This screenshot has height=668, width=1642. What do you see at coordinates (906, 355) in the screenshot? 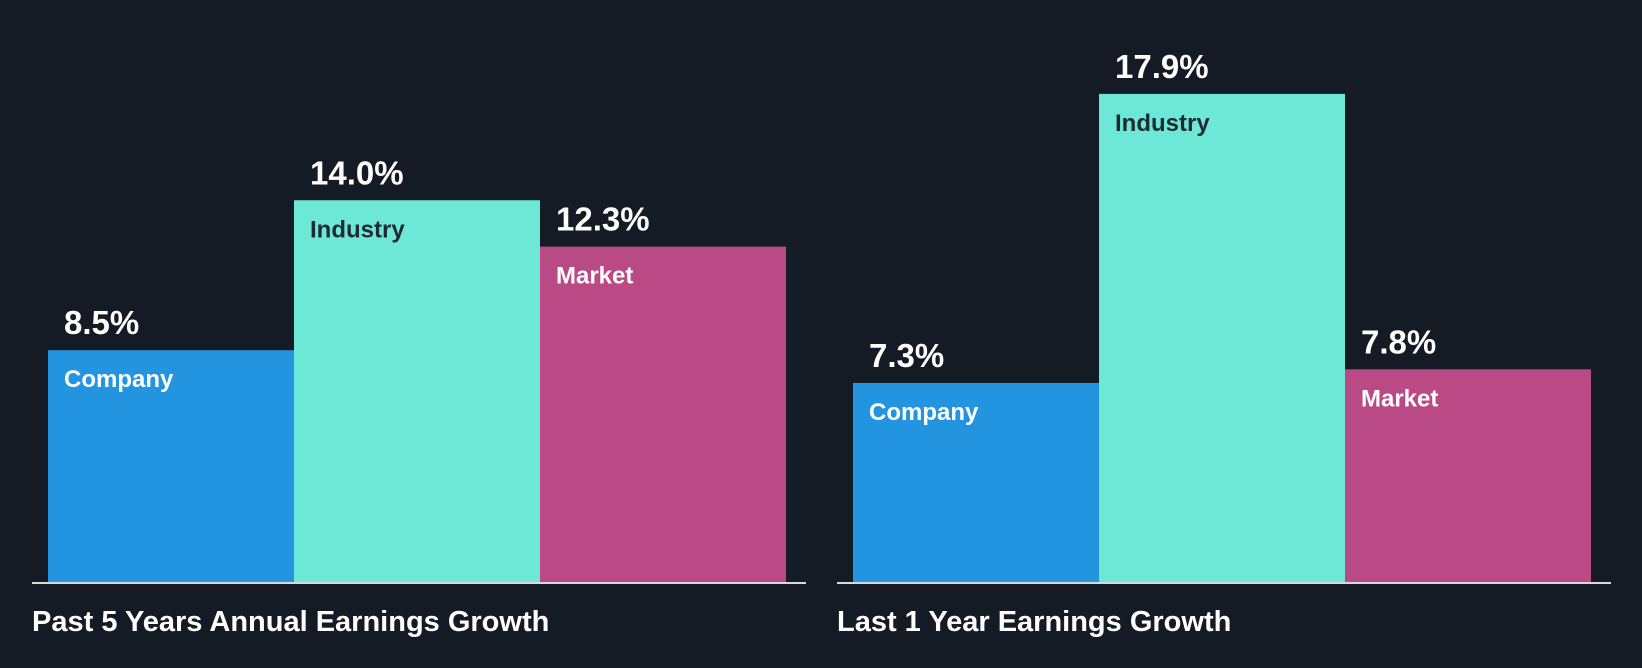
I see `value-label-company: 7.3%` at bounding box center [906, 355].